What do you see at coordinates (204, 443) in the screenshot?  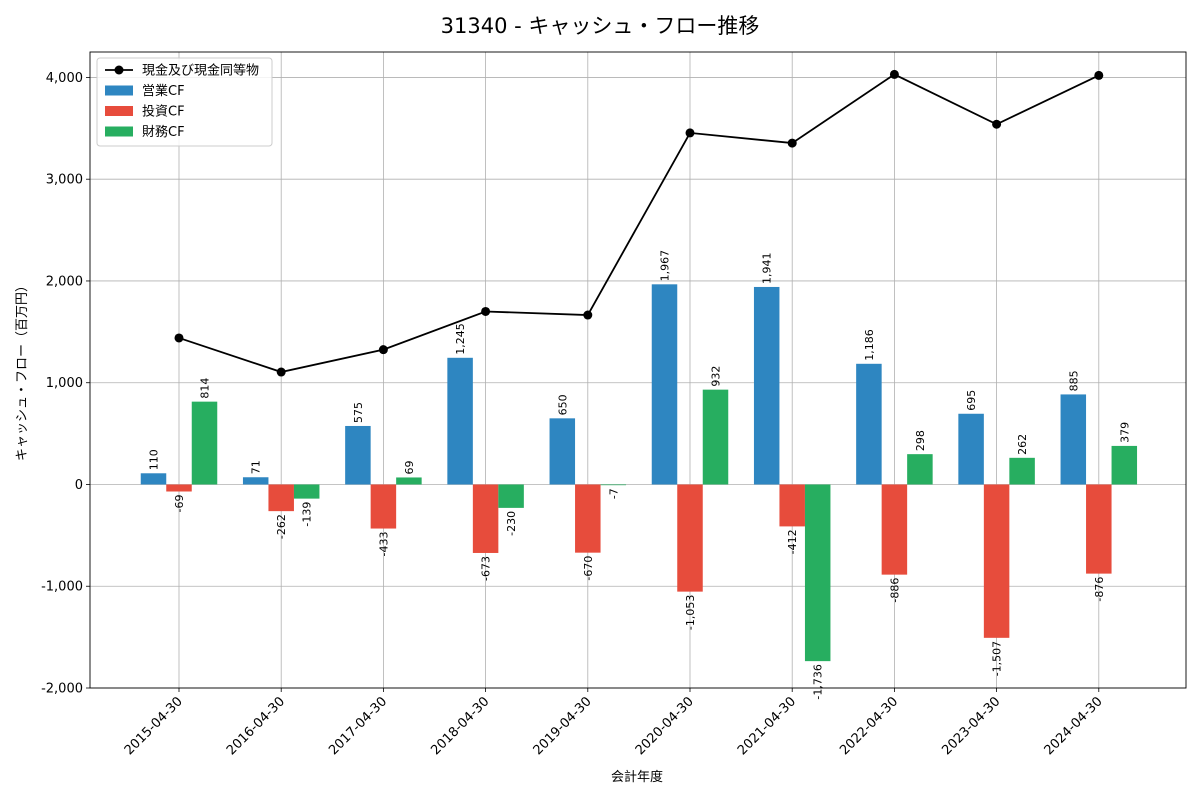 I see `bar-財務CF-2015-04-30` at bounding box center [204, 443].